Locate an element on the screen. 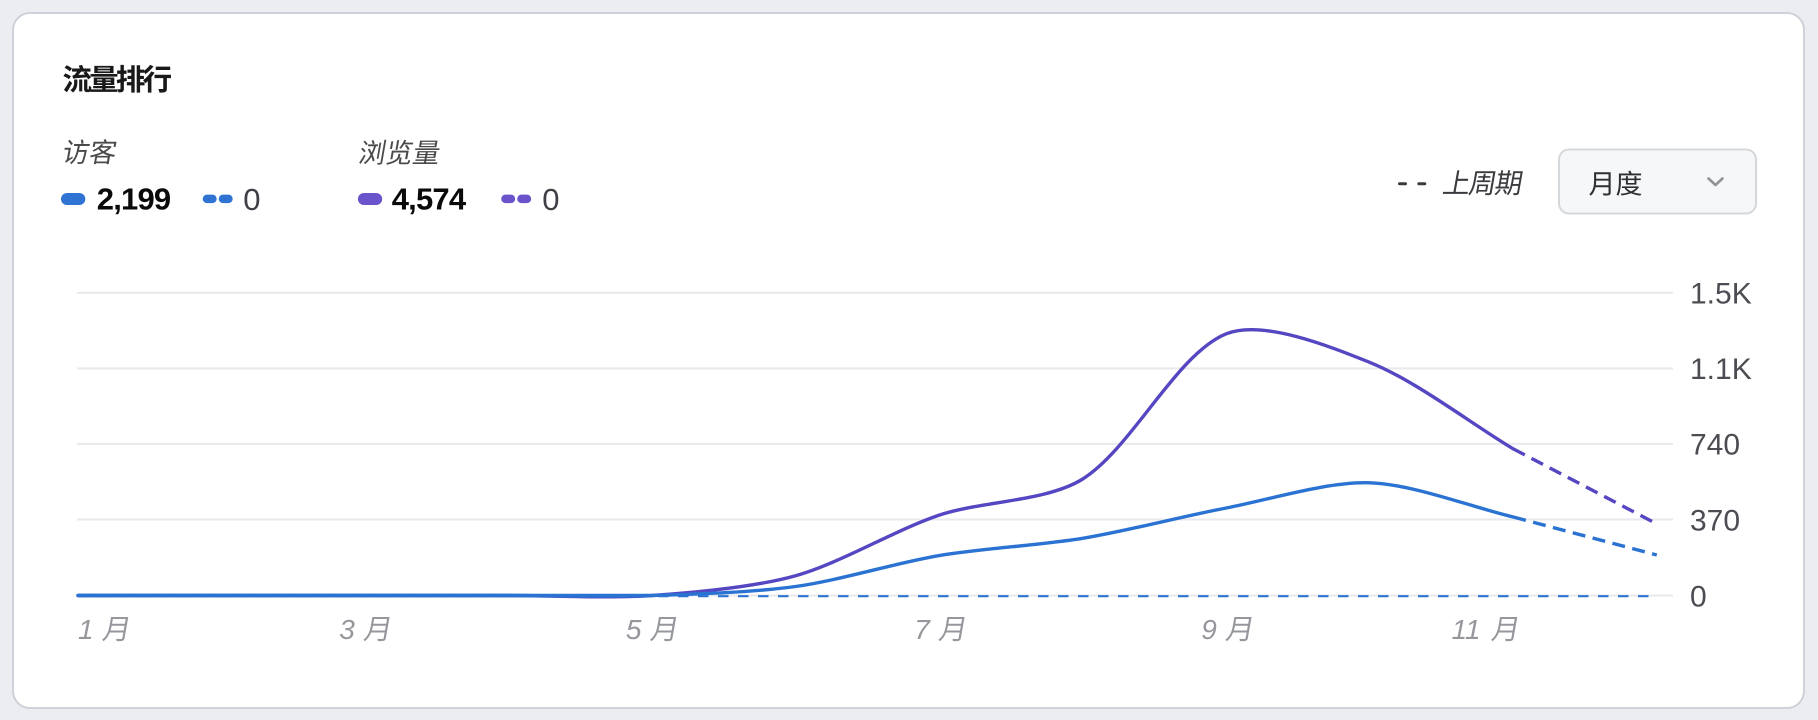  svg-text: 4,574 is located at coordinates (429, 198).